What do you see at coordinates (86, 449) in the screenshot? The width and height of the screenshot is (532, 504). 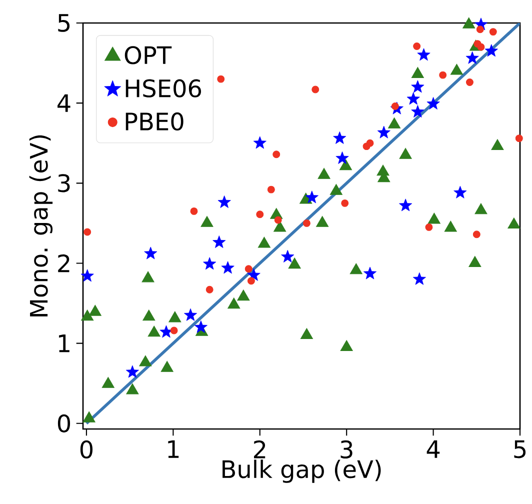 I see `x-tick-label: 0` at bounding box center [86, 449].